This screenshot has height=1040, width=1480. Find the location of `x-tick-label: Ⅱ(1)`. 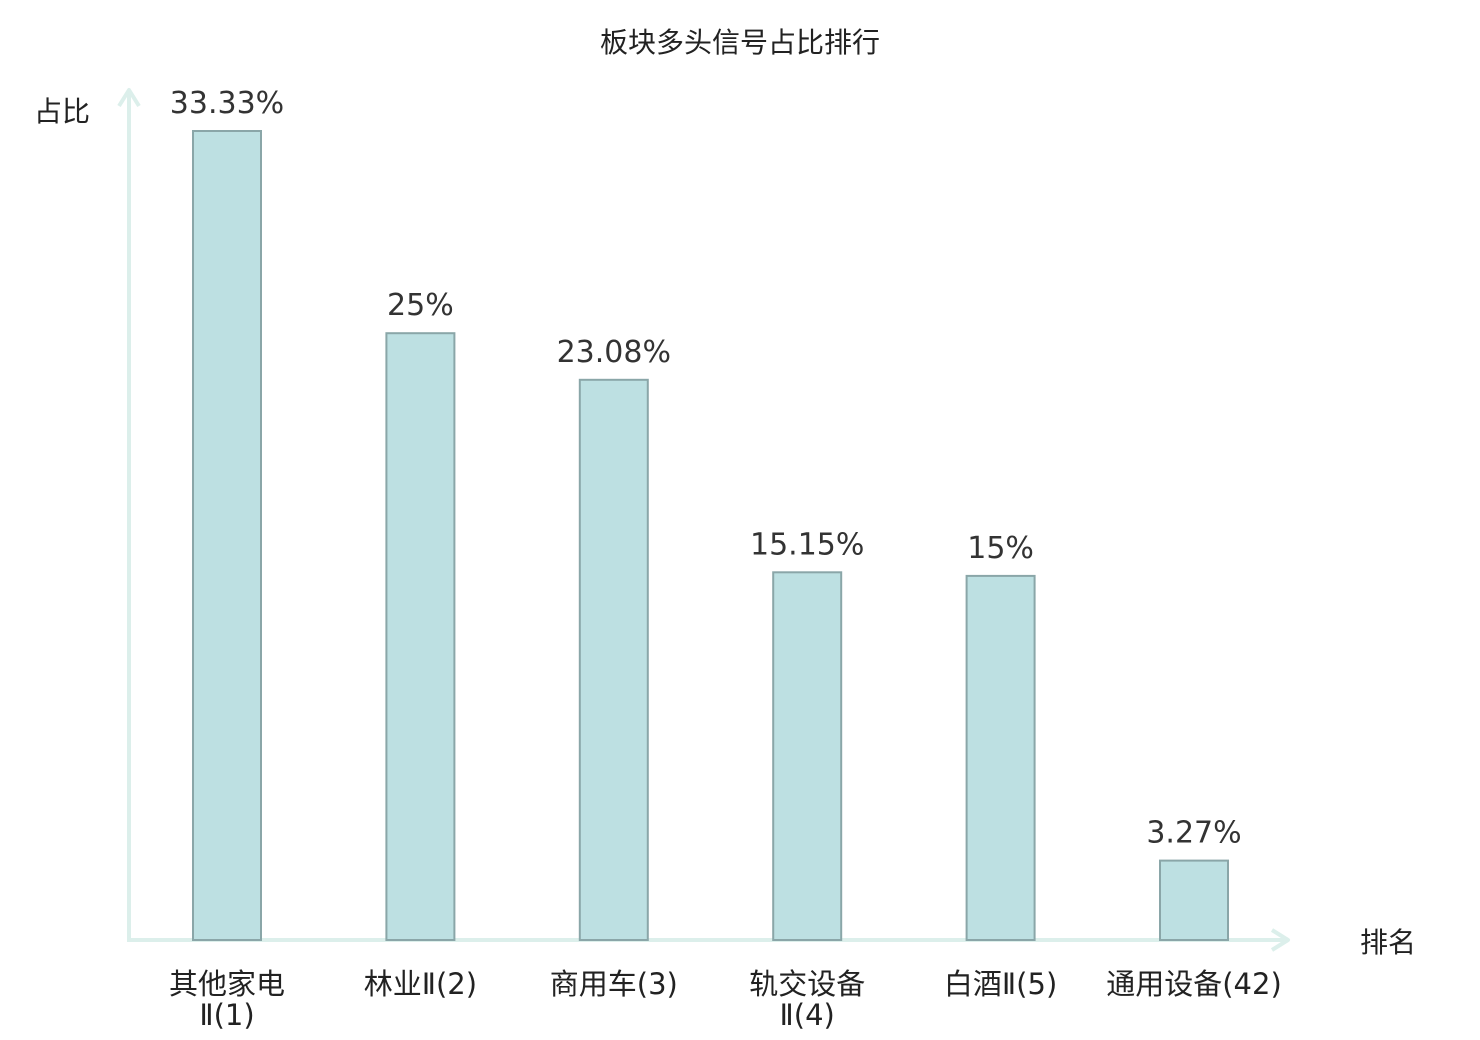

x-tick-label: Ⅱ(1) is located at coordinates (226, 1015).